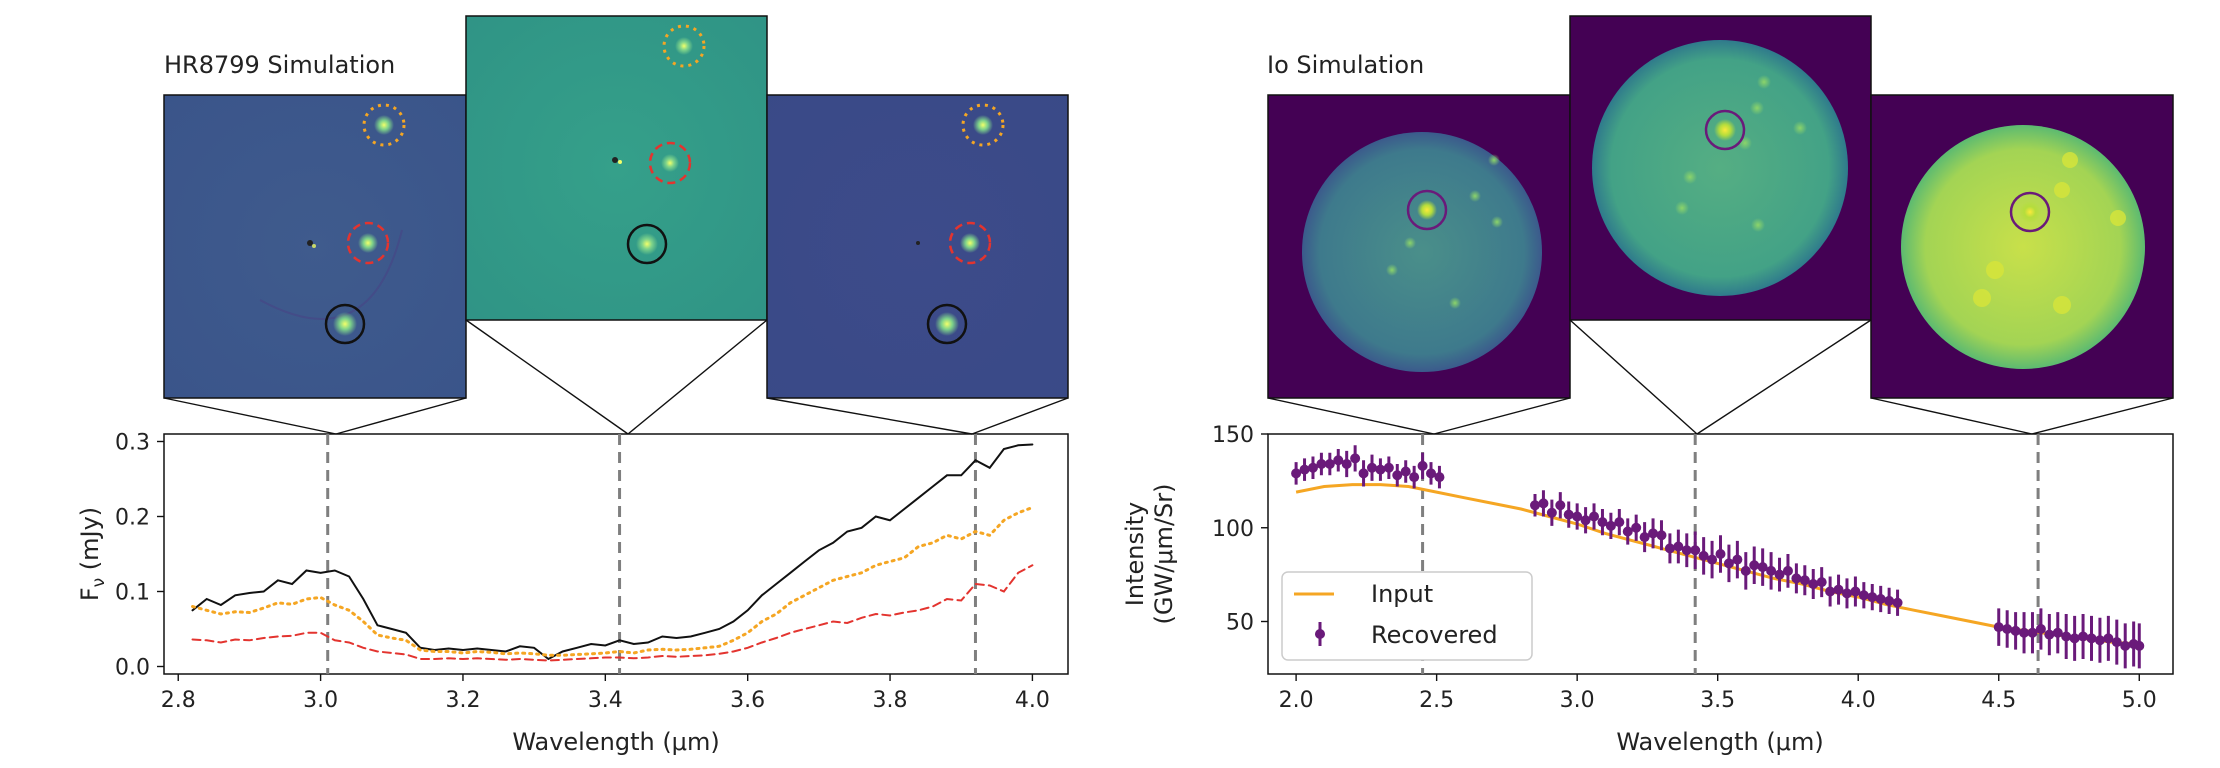 The image size is (2220, 768). Describe the element at coordinates (132, 518) in the screenshot. I see `left-ytick-label: 0.2` at that location.